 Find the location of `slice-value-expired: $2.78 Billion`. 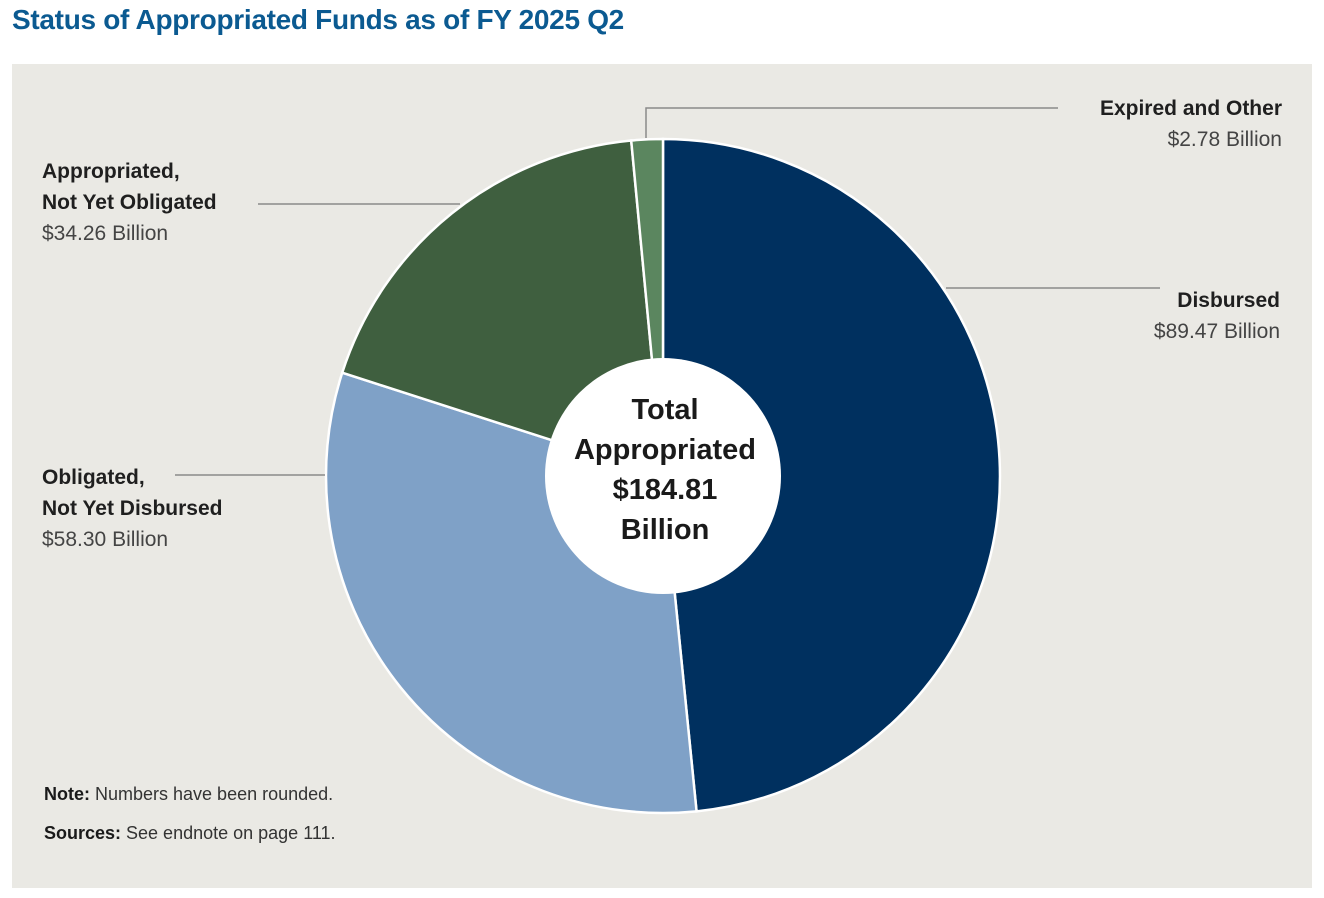

slice-value-expired: $2.78 Billion is located at coordinates (1224, 139).